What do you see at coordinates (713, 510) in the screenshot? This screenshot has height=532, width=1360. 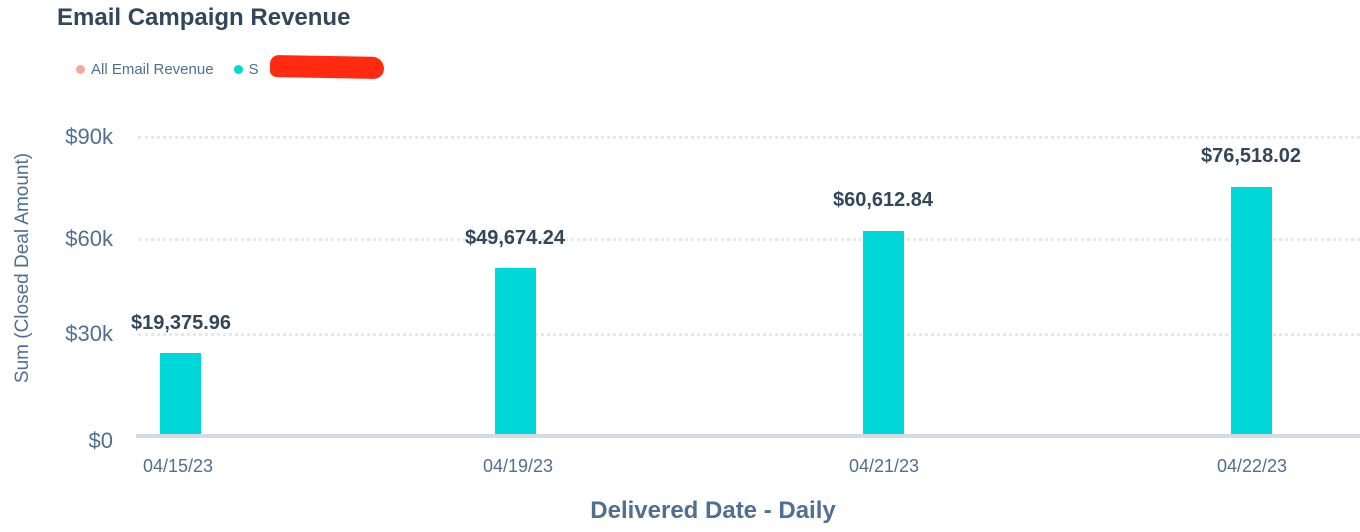 I see `x-axis-title: Delivered Date - Daily` at bounding box center [713, 510].